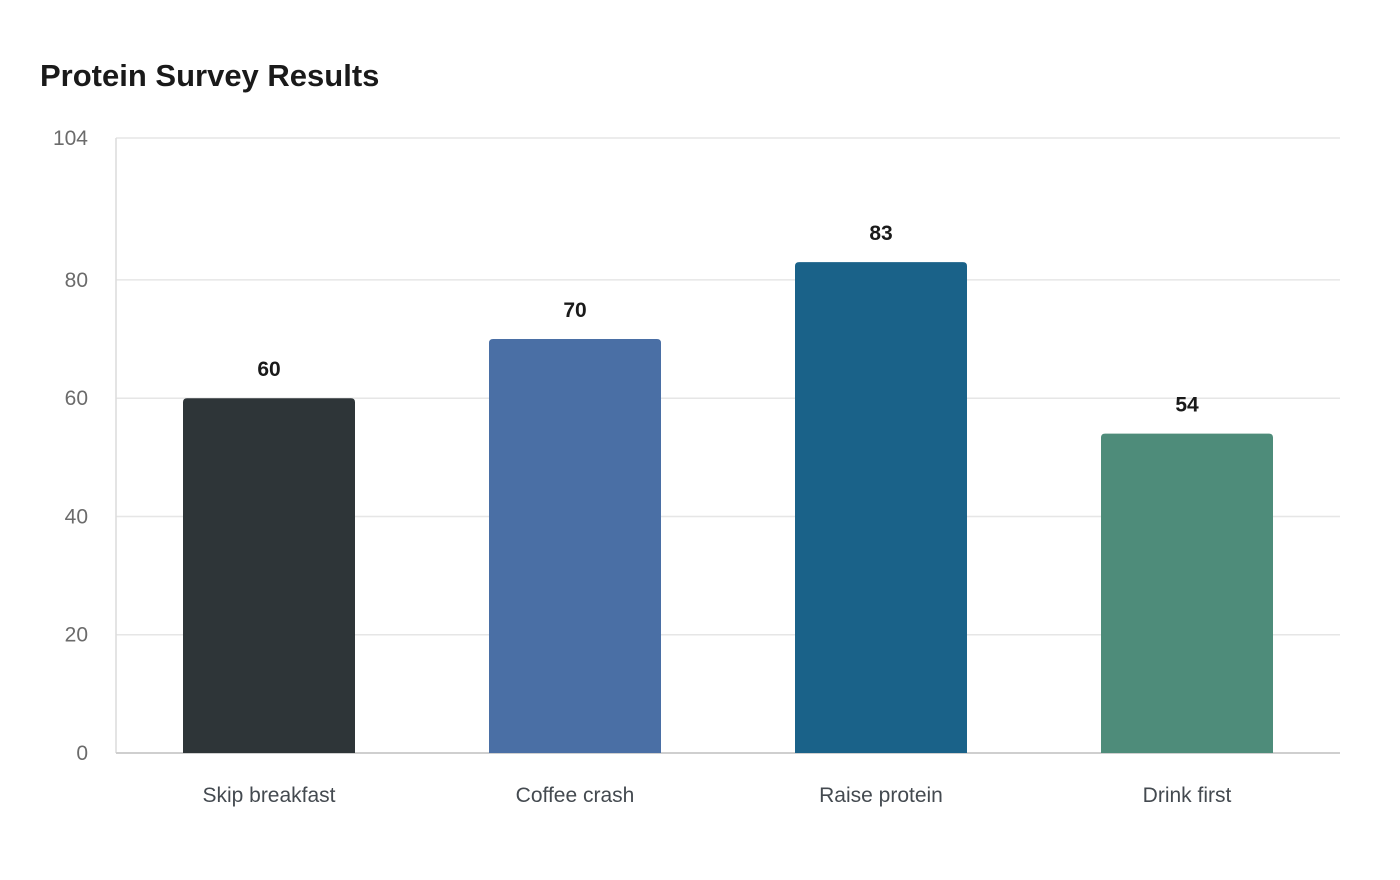  I want to click on bar-raise-protein, so click(881, 507).